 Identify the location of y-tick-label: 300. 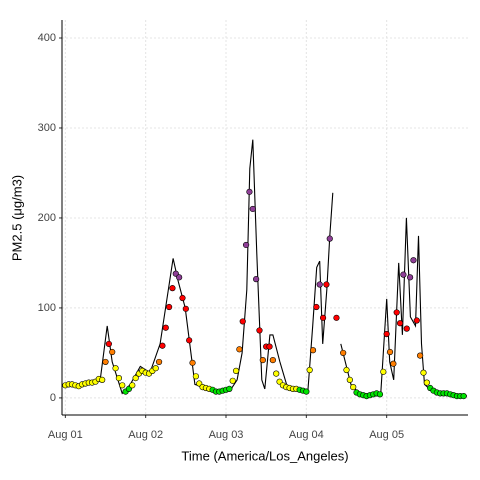
(47, 128).